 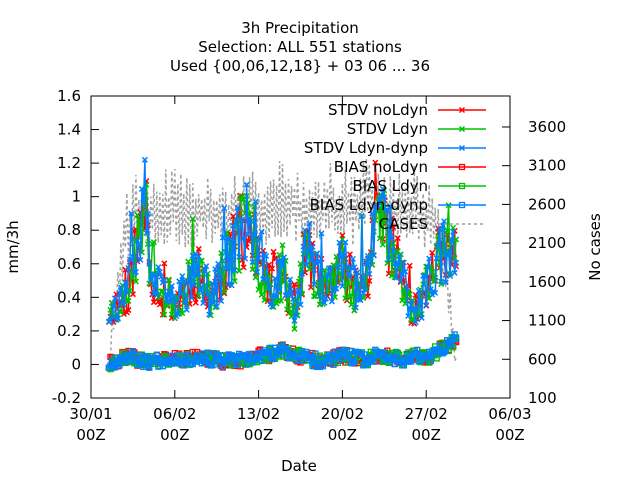 What do you see at coordinates (547, 321) in the screenshot?
I see `y2-tick-label: 1100` at bounding box center [547, 321].